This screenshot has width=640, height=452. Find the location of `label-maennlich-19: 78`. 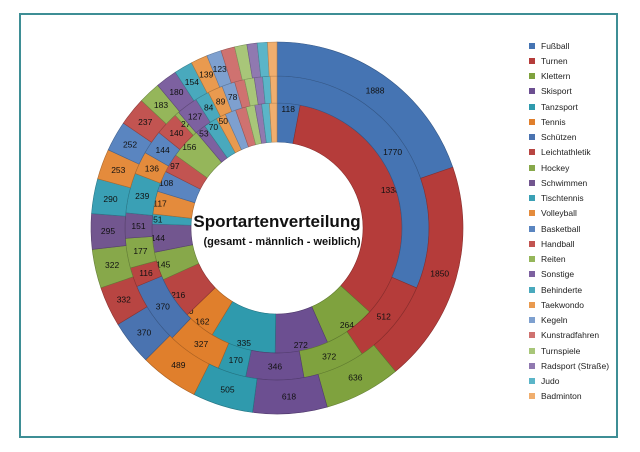

label-maennlich-19: 78 is located at coordinates (233, 97).